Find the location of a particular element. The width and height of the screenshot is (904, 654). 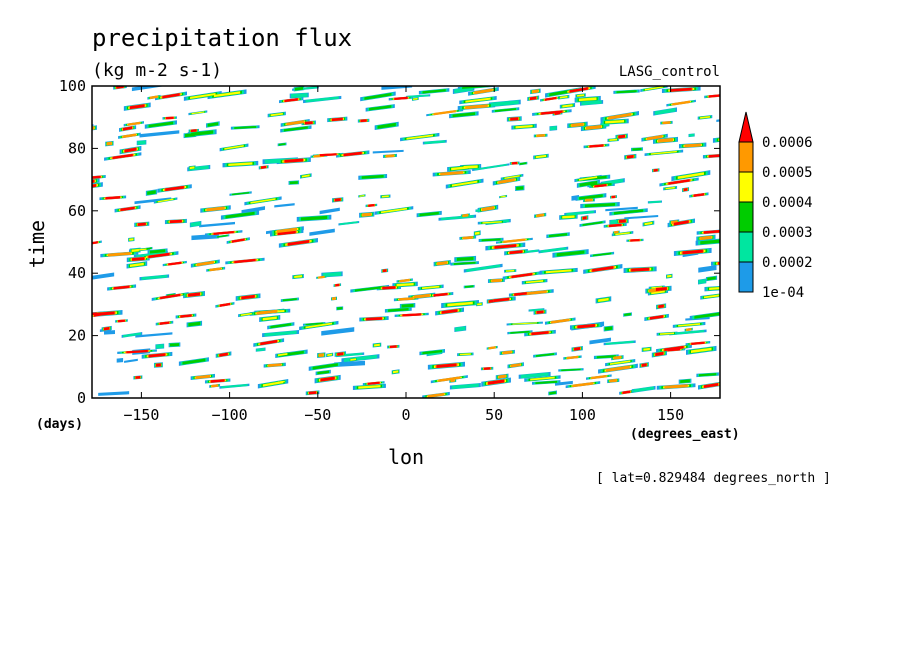

colorbar-segment is located at coordinates (746, 217).